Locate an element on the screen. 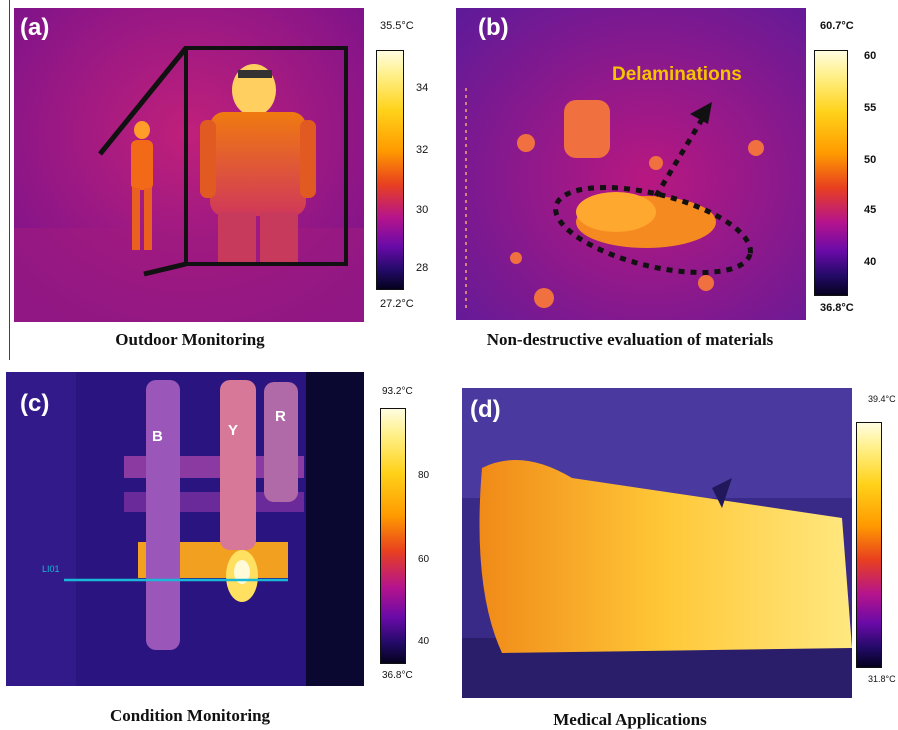  panel-letter-c: (c) is located at coordinates (35, 403).